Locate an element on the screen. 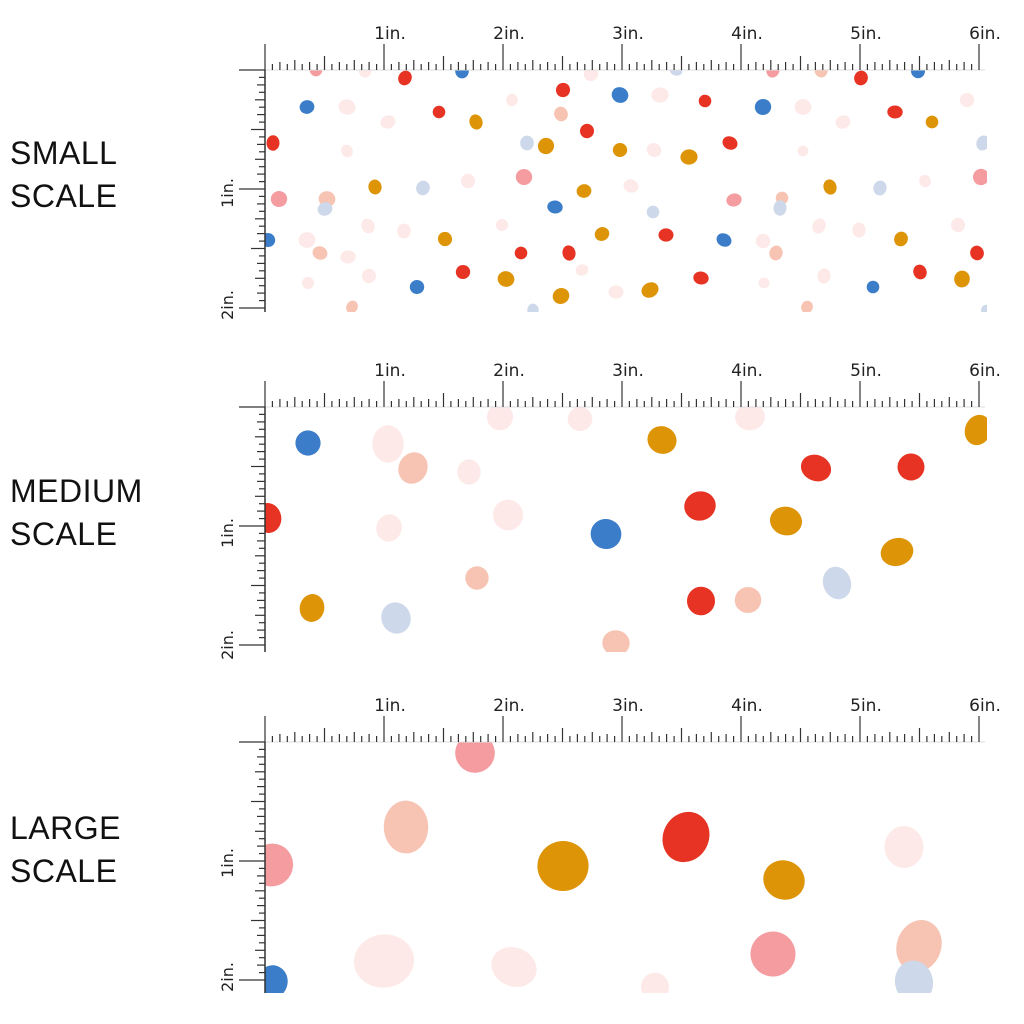 This screenshot has height=1024, width=1024. scale-label: MEDIUM SCALE is located at coordinates (76, 513).